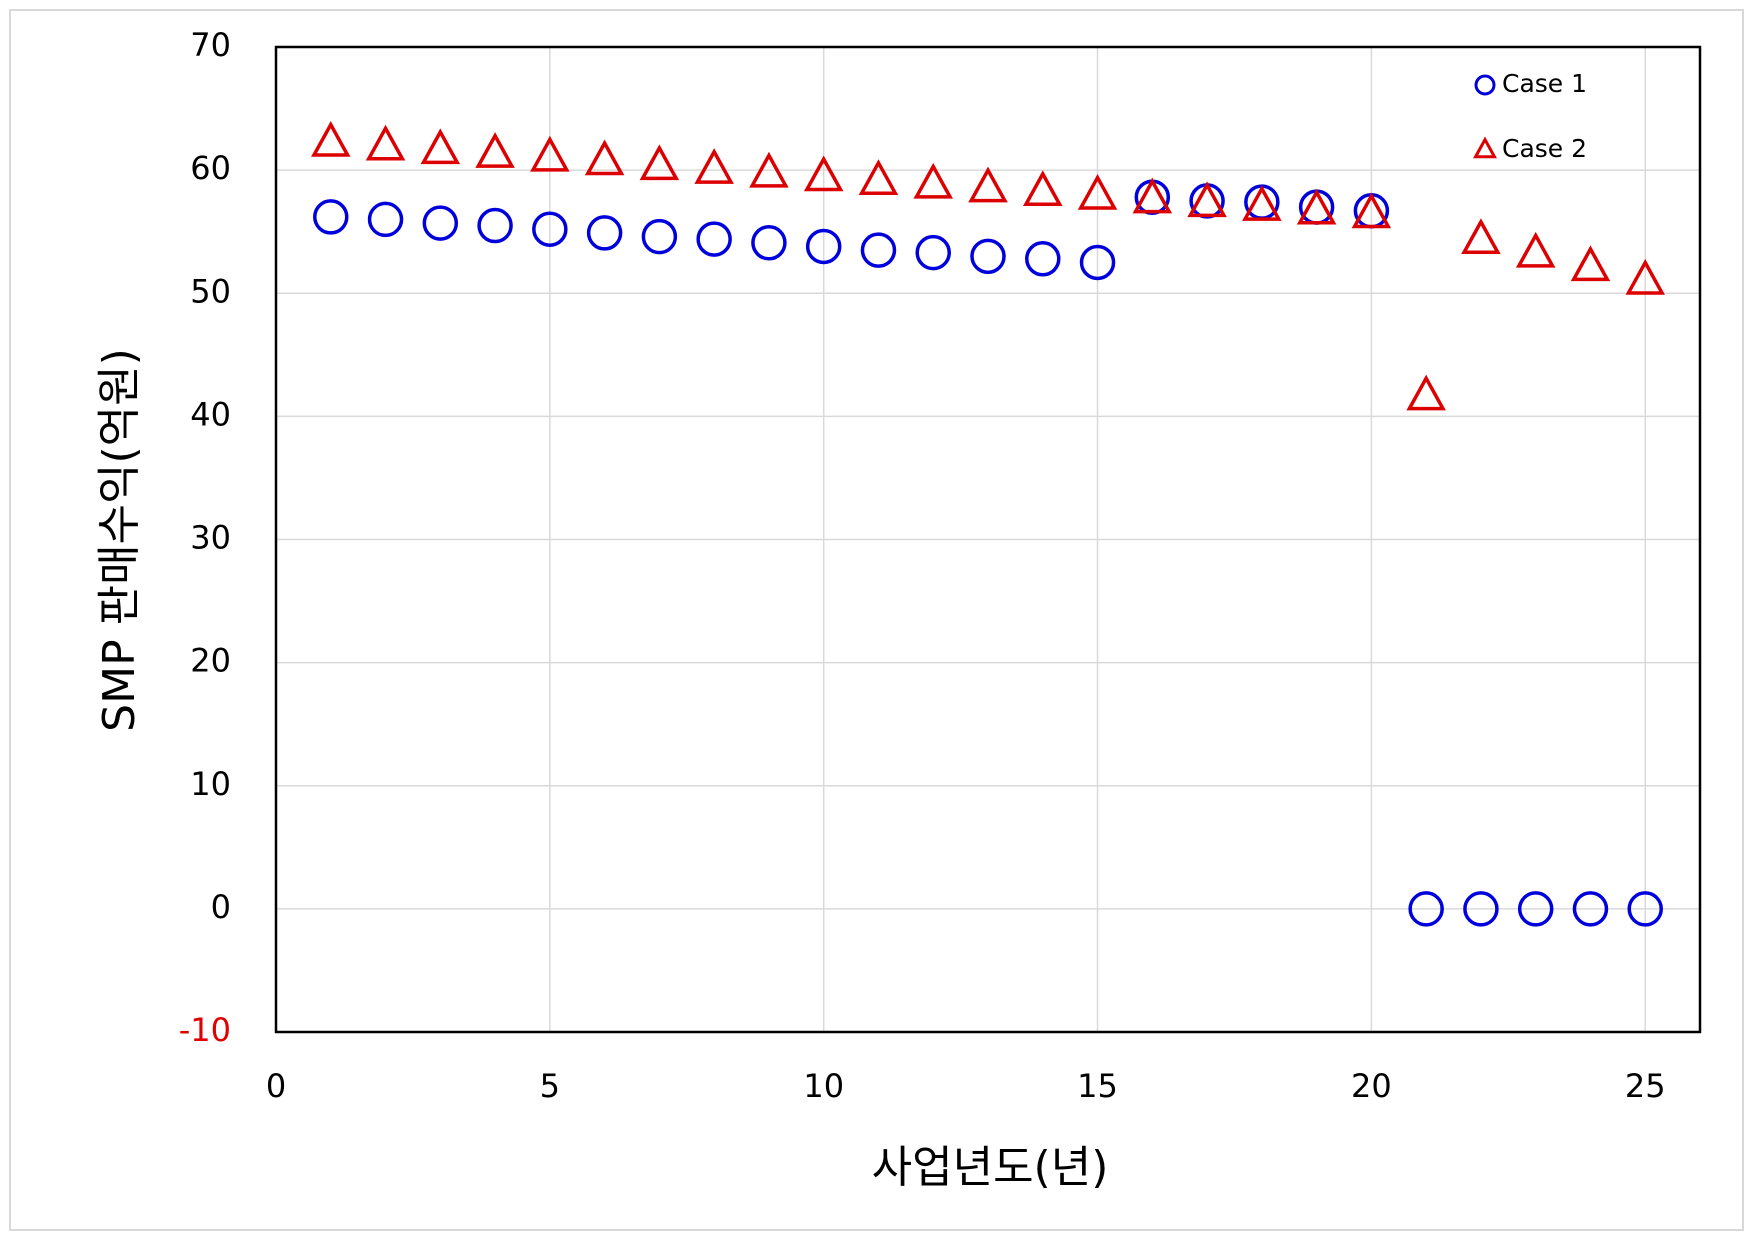  What do you see at coordinates (990, 1167) in the screenshot?
I see `x-axis-title: 사업년도(년)` at bounding box center [990, 1167].